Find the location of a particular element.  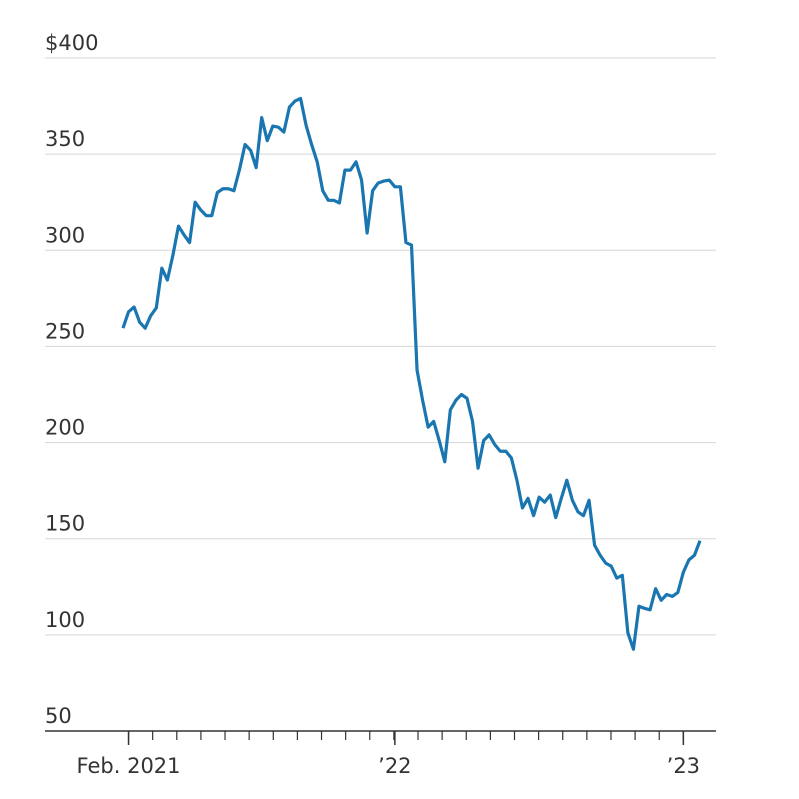

y-tick-label: 350 is located at coordinates (65, 139).